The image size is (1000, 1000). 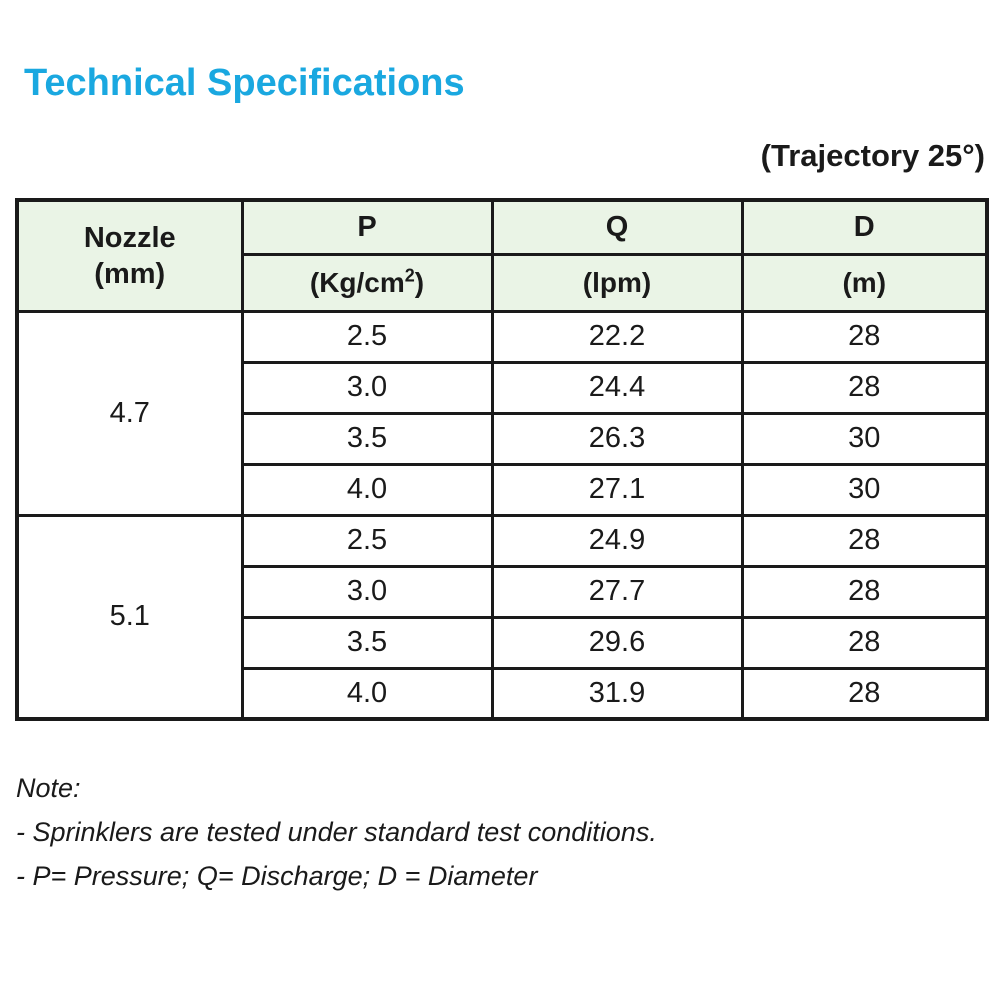 What do you see at coordinates (617, 642) in the screenshot?
I see `cell-q: 29.6` at bounding box center [617, 642].